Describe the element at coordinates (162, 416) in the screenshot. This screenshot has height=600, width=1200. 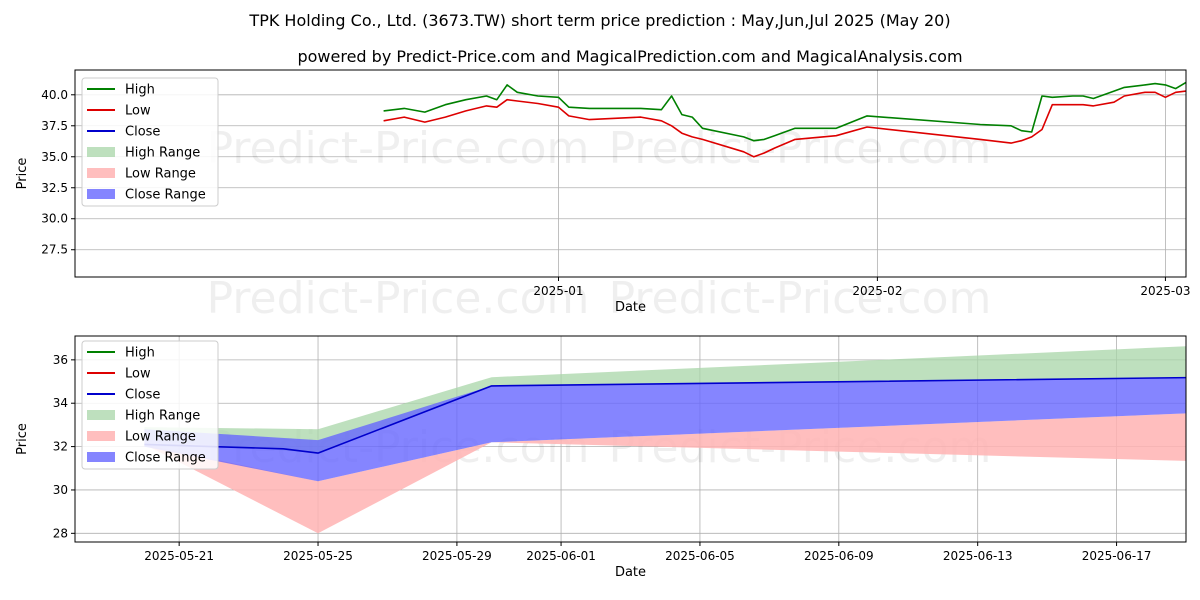
I see `bottom-legend-label: High Range` at that location.